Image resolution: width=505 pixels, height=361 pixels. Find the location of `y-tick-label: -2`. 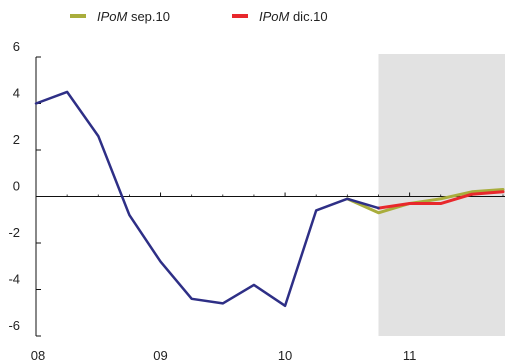

y-tick-label: -2 is located at coordinates (14, 232).